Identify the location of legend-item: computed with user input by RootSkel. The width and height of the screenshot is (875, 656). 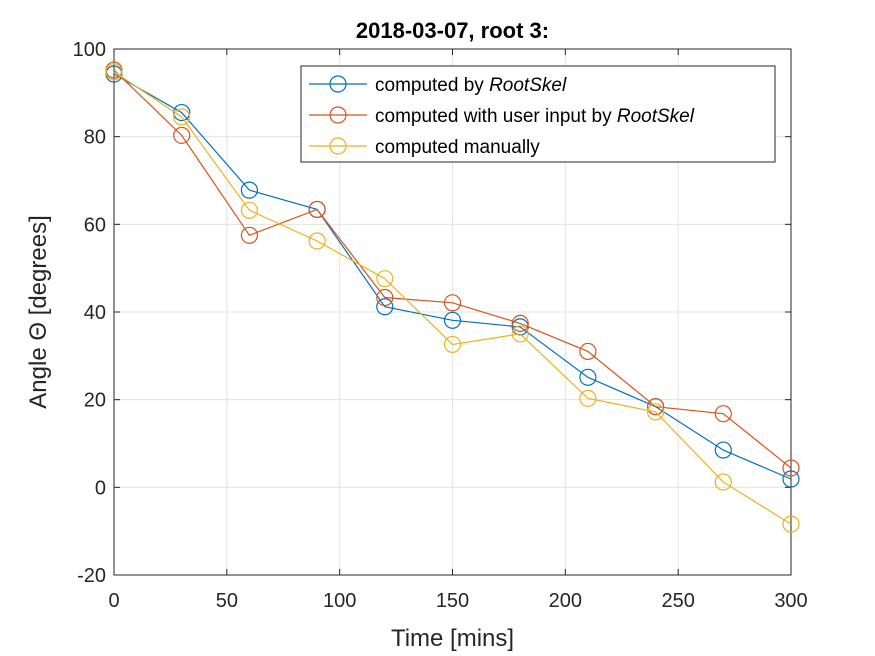
(502, 116).